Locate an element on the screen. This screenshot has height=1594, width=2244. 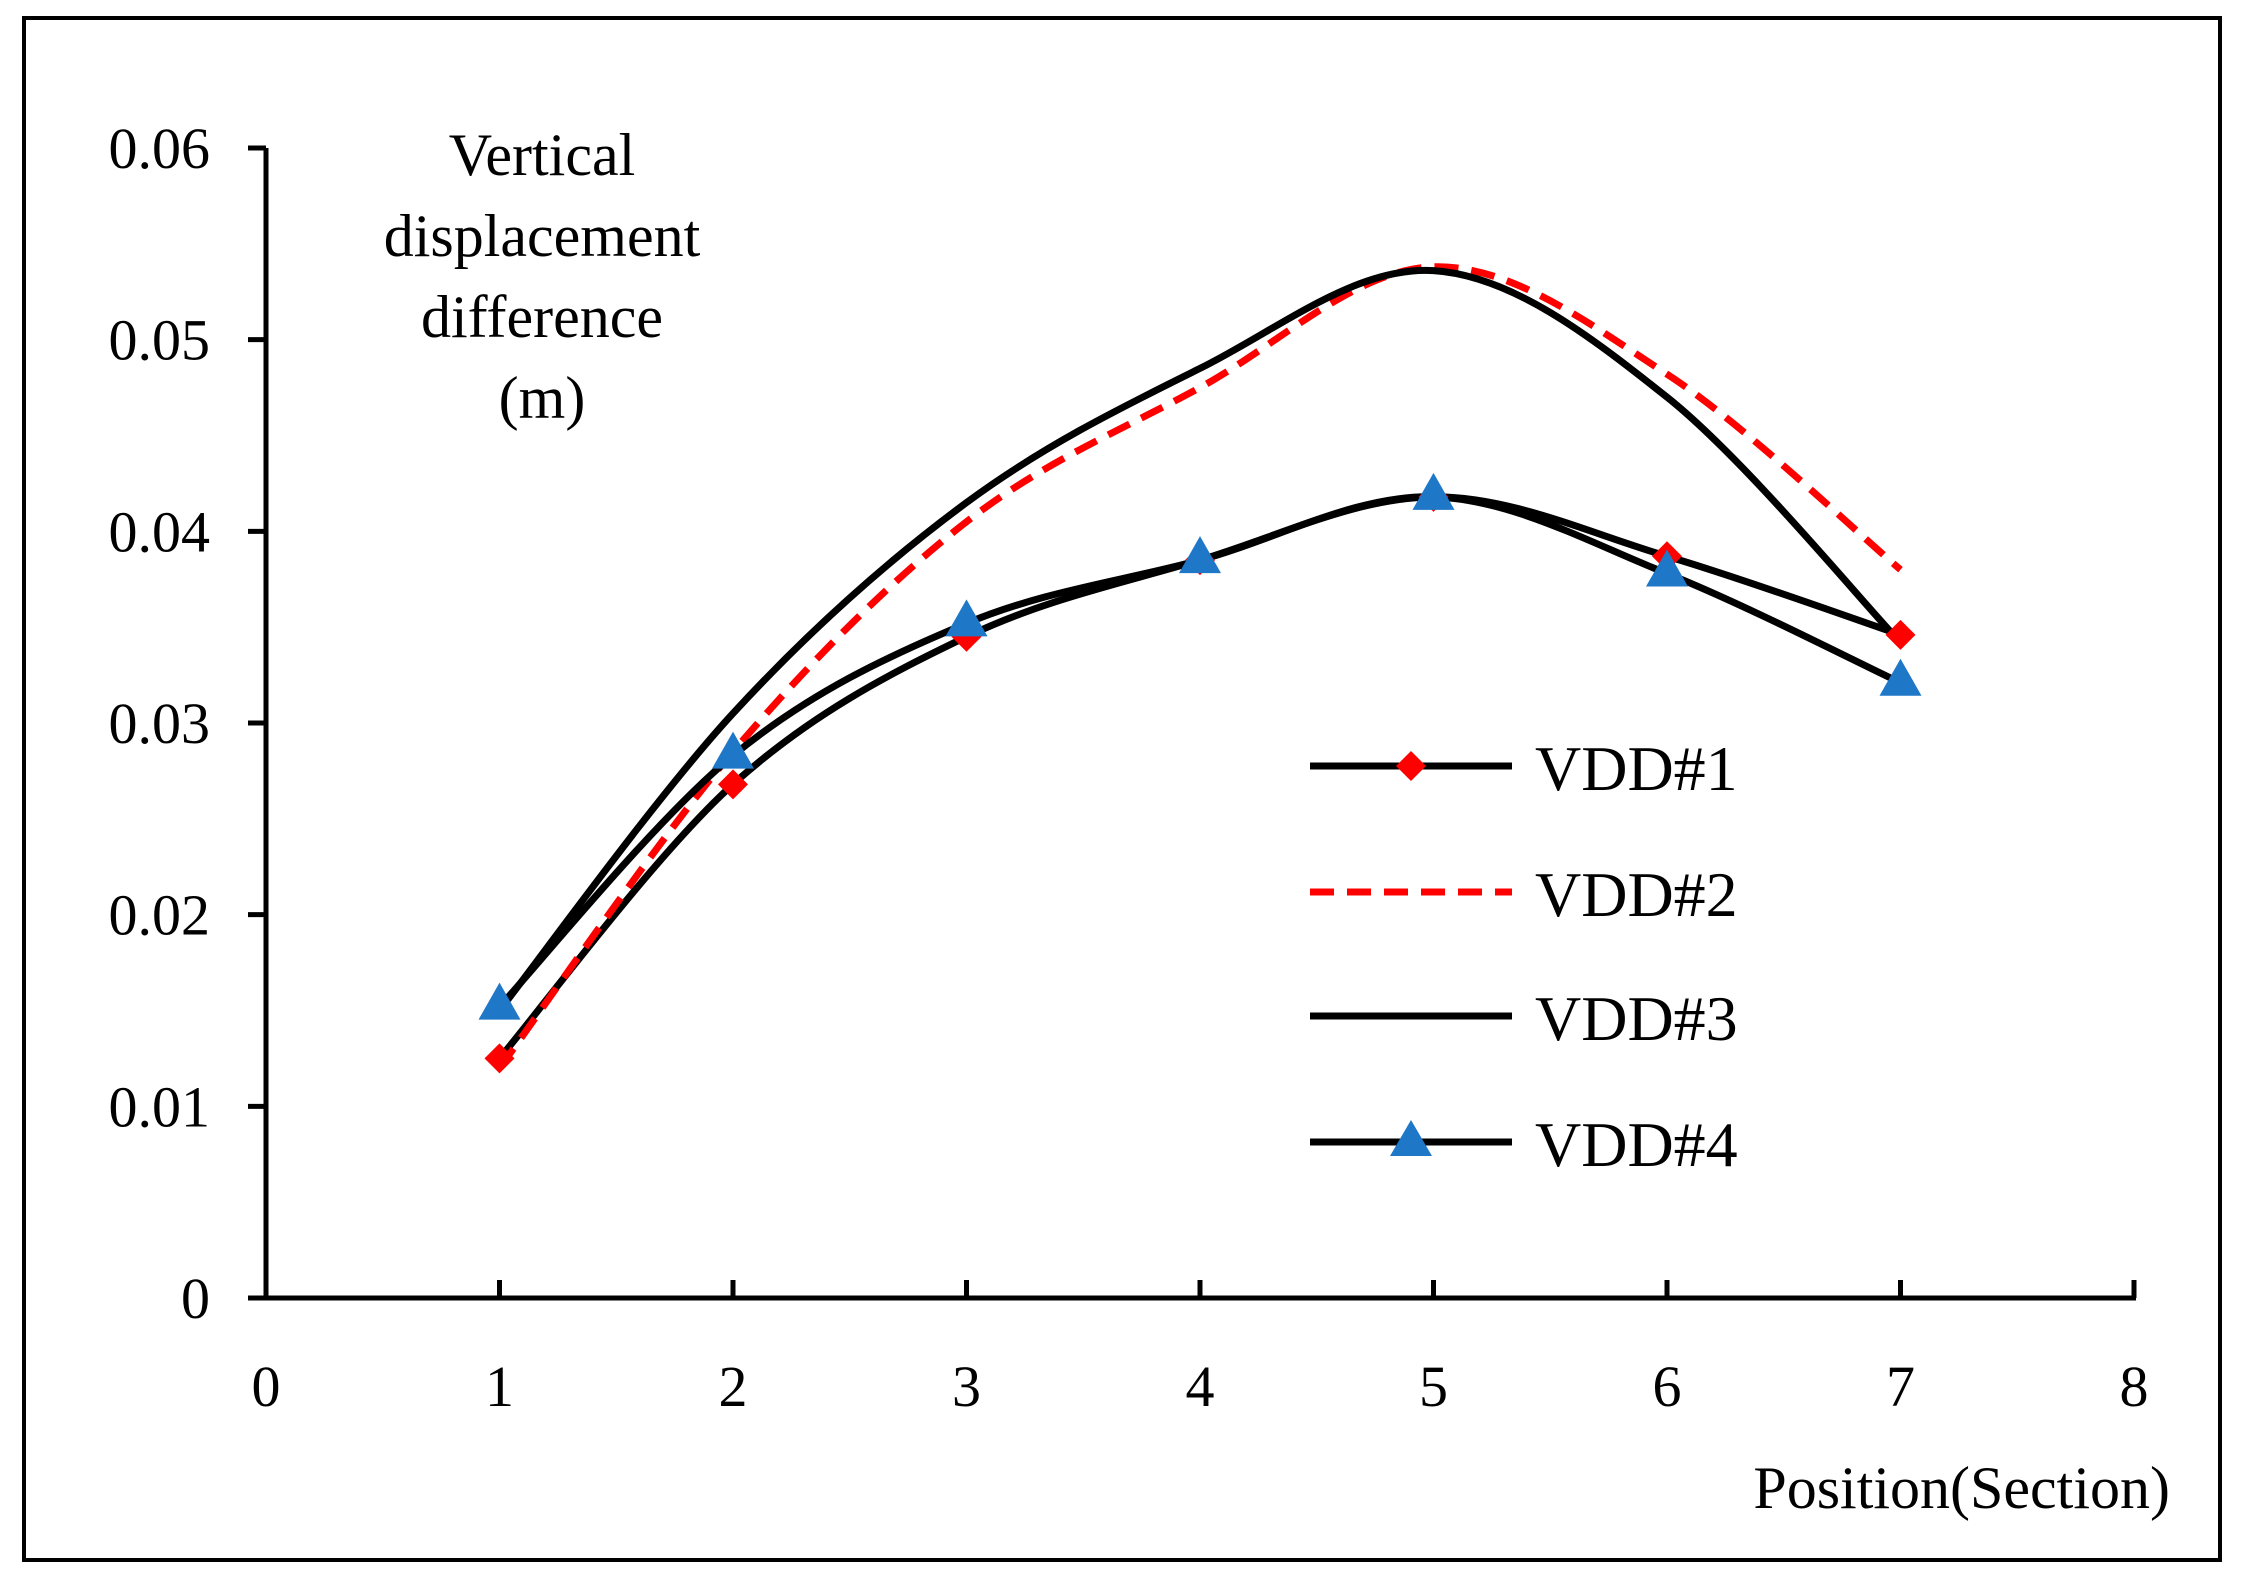
legend-item-vdd1: VDD#1 is located at coordinates (1524, 768).